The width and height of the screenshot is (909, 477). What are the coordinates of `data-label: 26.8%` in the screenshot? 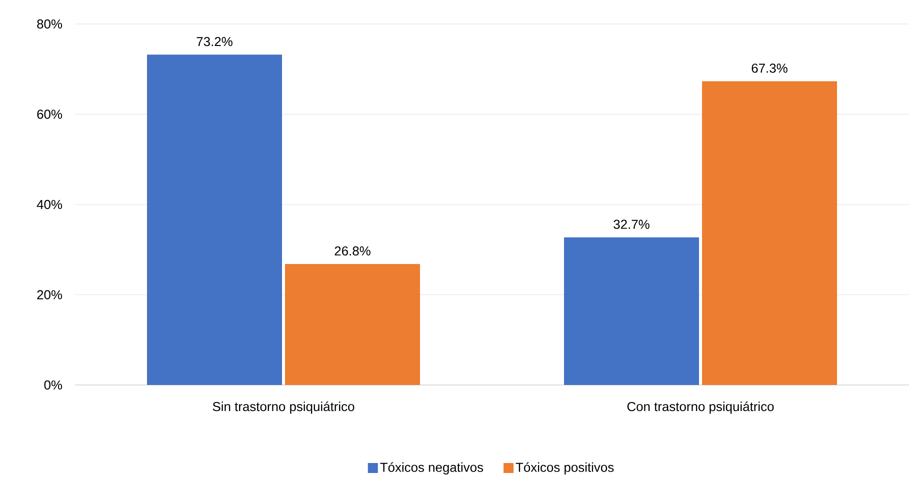 It's located at (352, 251).